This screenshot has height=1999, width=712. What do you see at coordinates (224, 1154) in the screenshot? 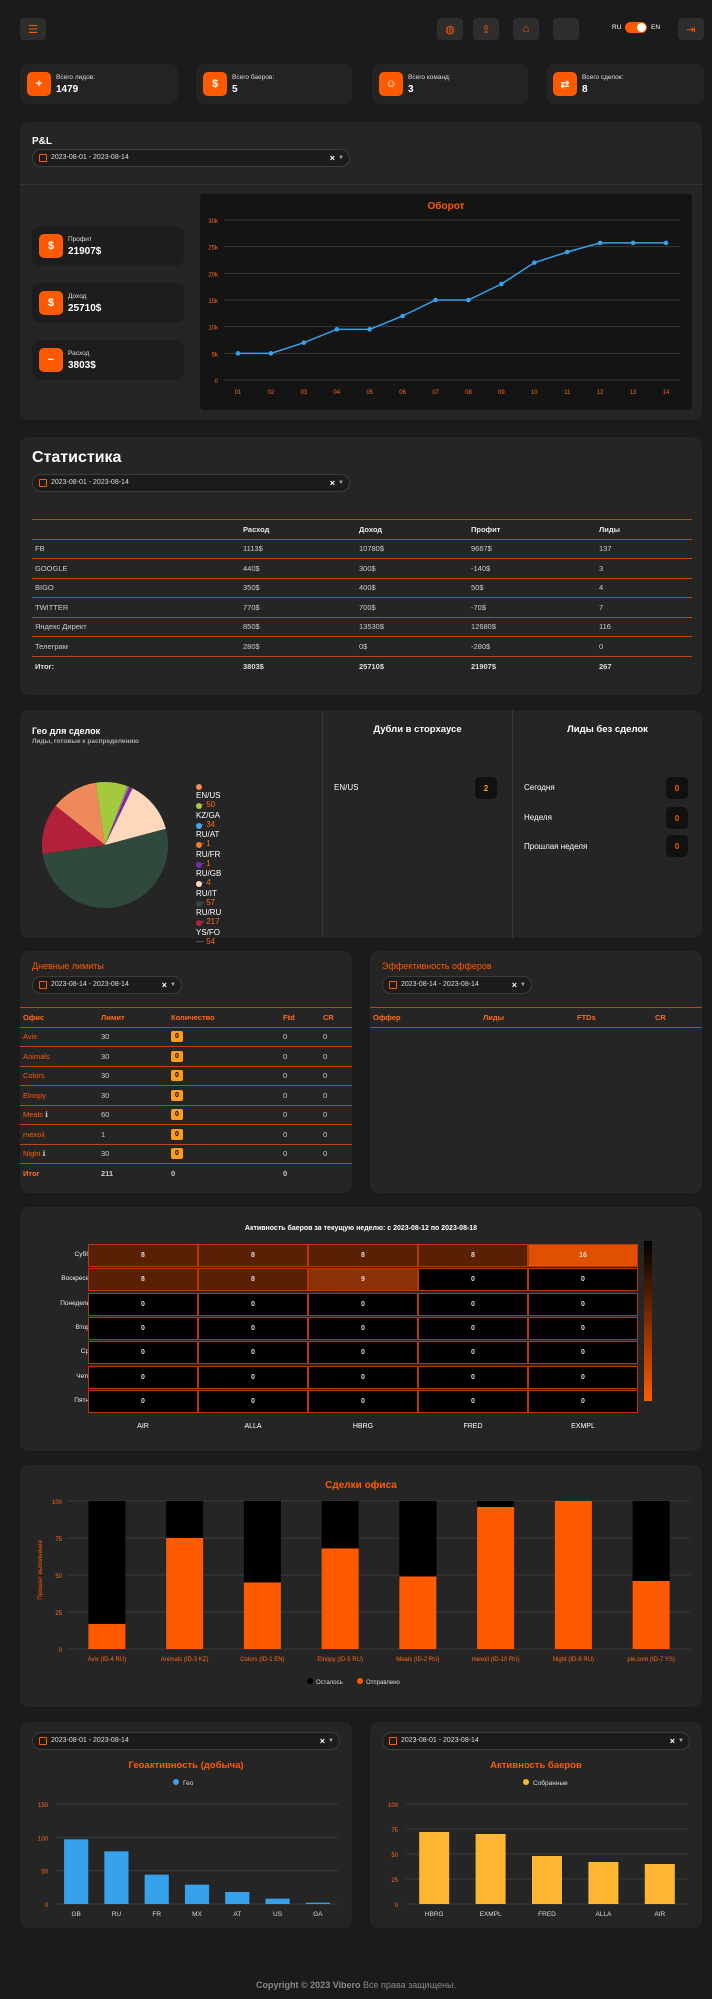
I see `quantity-cell: 0` at bounding box center [224, 1154].